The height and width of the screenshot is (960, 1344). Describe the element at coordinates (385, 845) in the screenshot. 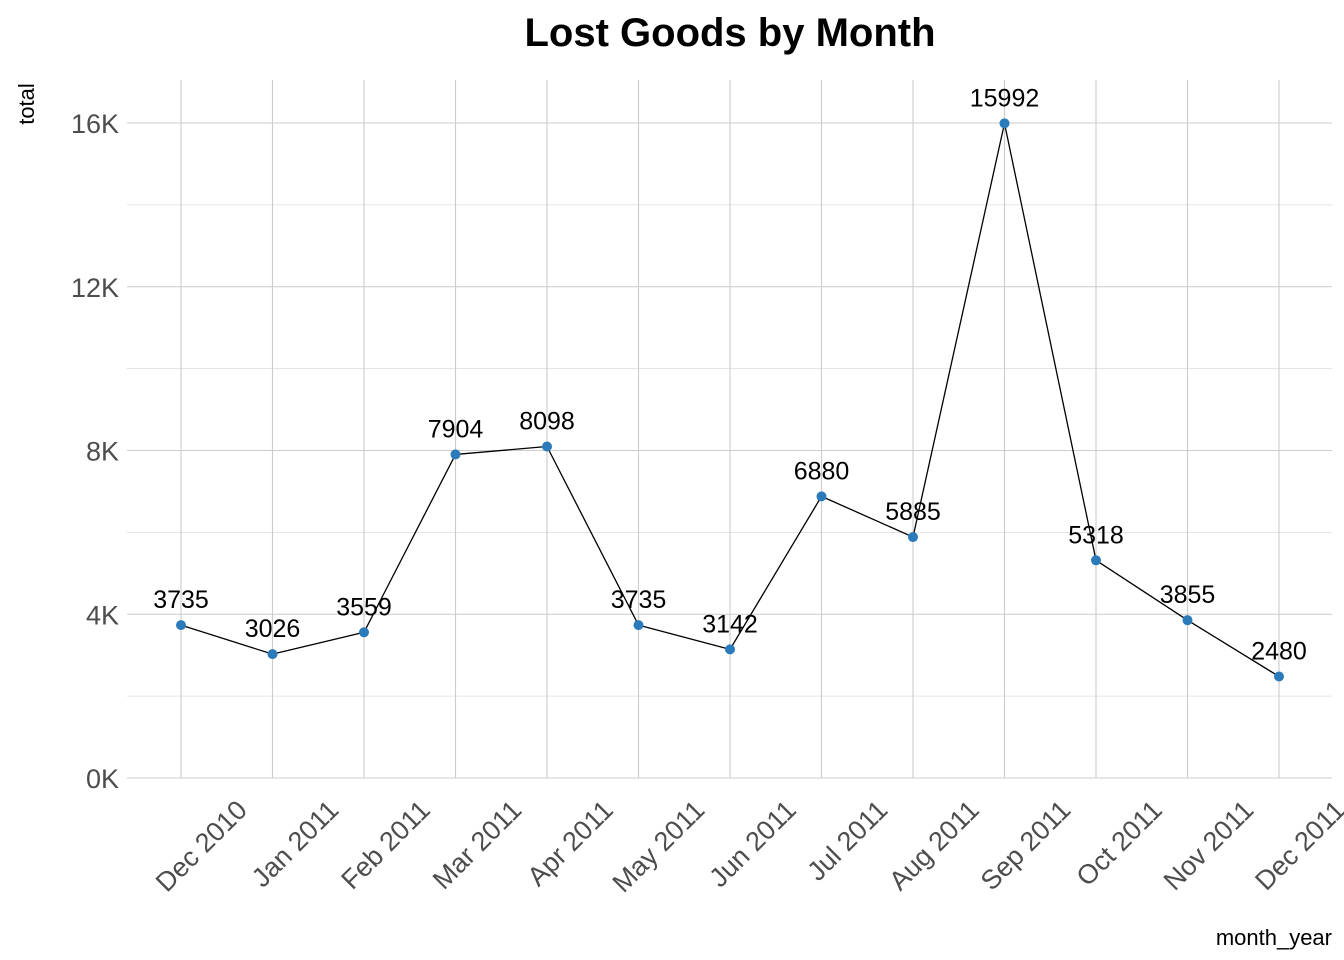

I see `x-tick-label: Feb 2011` at that location.